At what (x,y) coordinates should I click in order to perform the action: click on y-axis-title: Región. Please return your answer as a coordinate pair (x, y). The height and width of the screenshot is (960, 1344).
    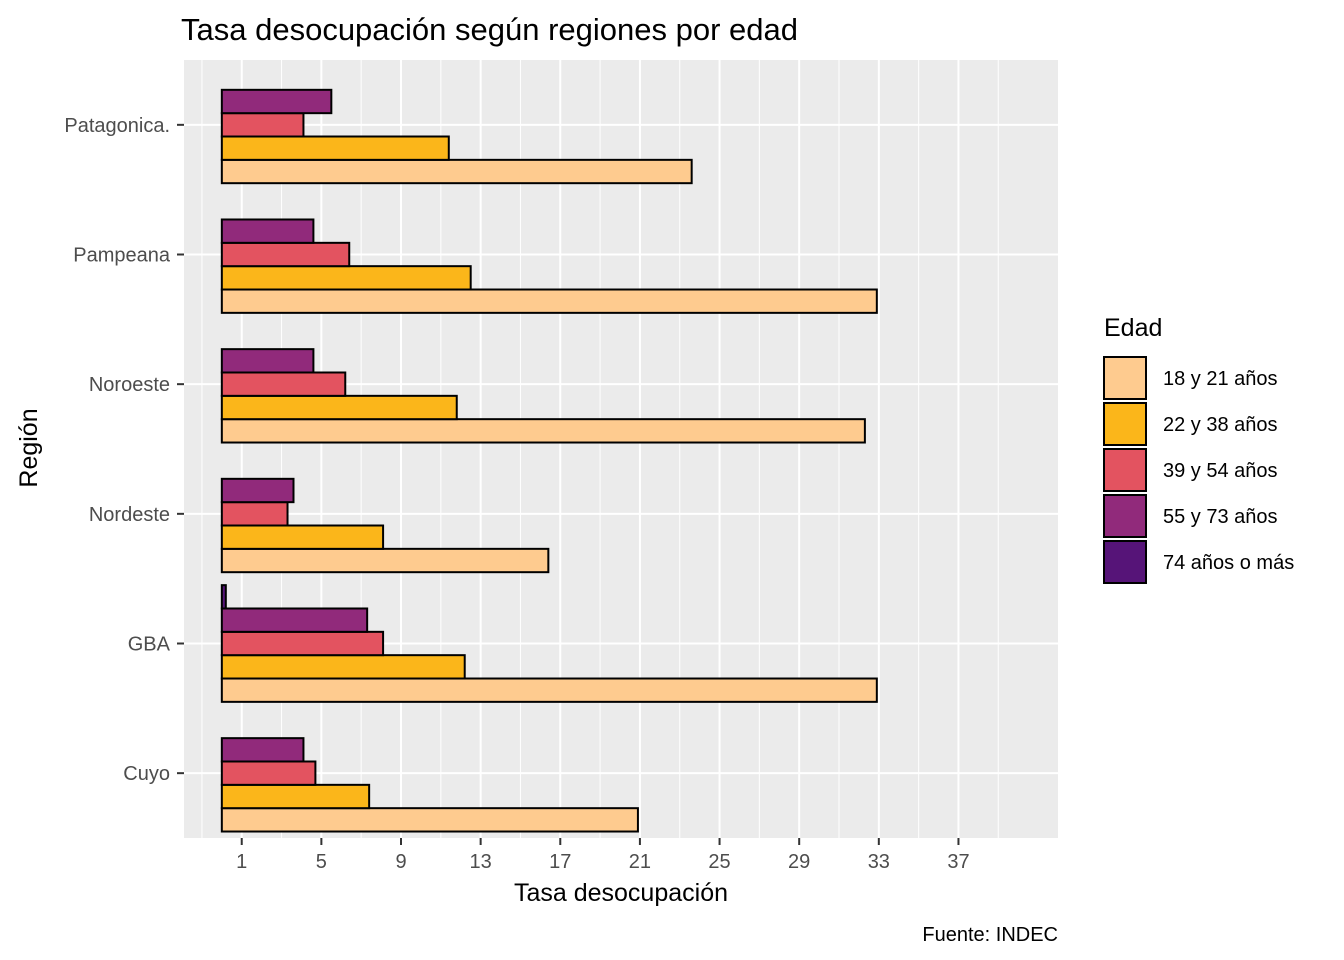
    Looking at the image, I should click on (29, 447).